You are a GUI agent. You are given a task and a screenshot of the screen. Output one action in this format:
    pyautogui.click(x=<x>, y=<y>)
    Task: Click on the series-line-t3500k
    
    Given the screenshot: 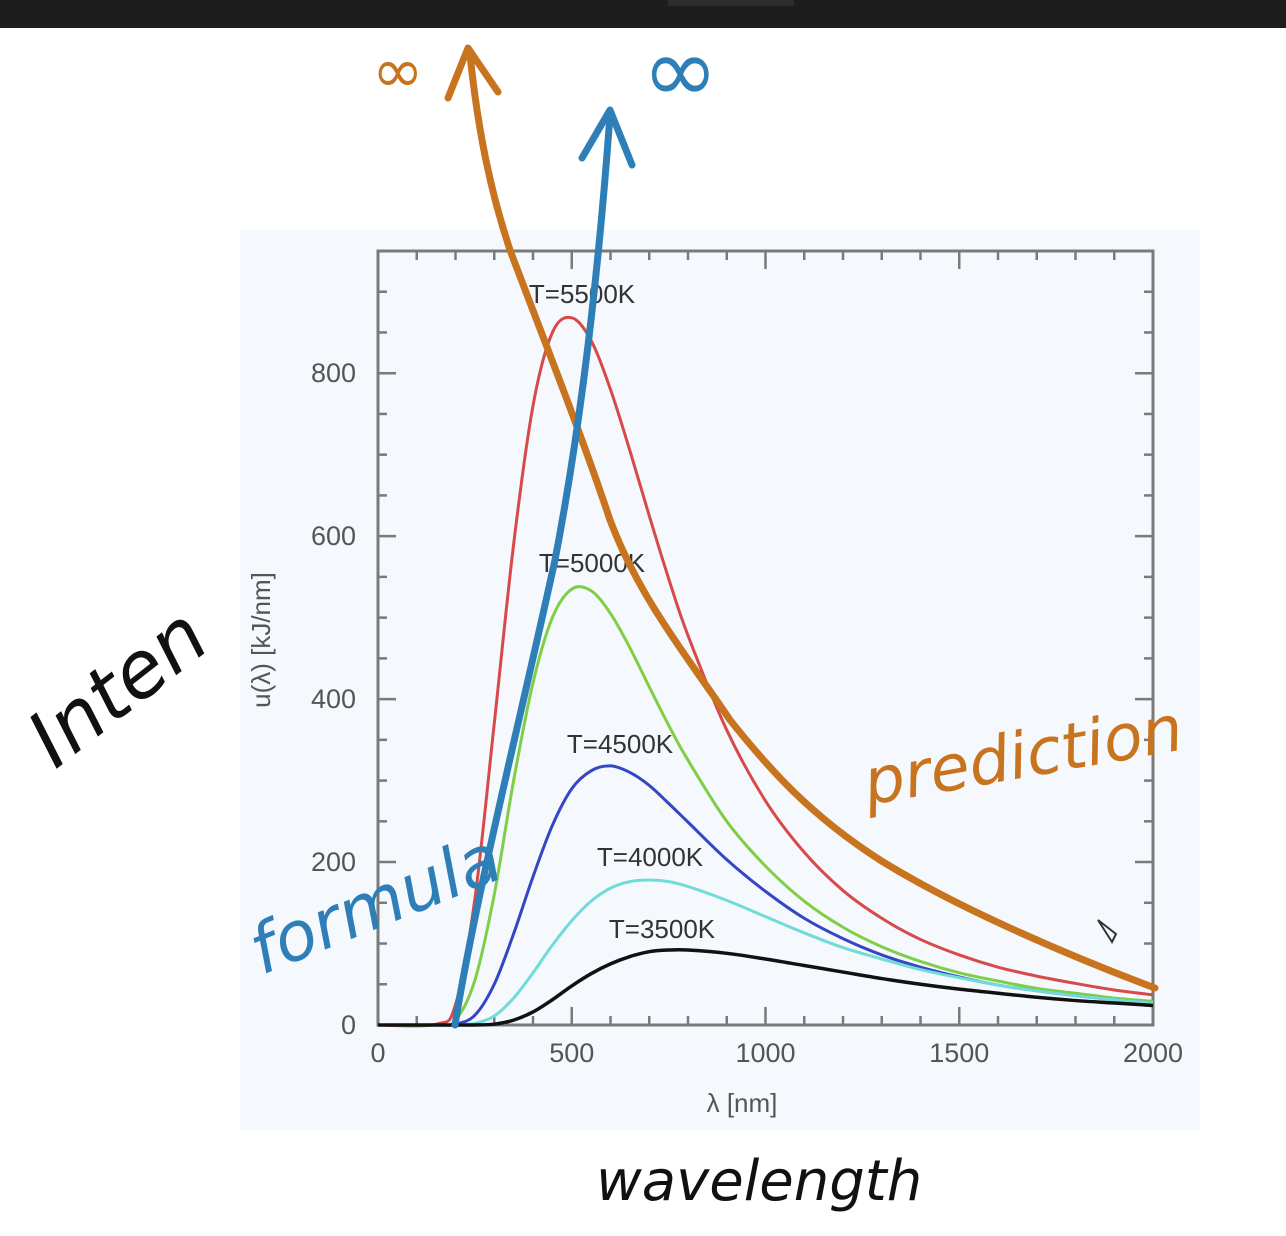 What is the action you would take?
    pyautogui.click(x=765, y=987)
    